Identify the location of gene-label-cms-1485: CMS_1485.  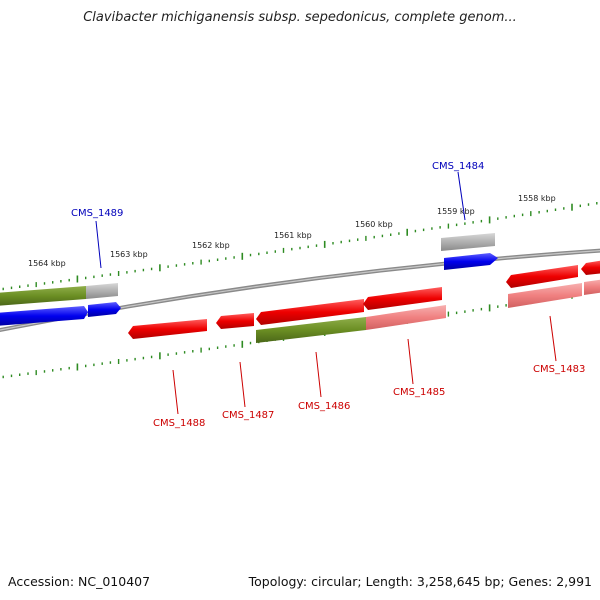
(419, 392).